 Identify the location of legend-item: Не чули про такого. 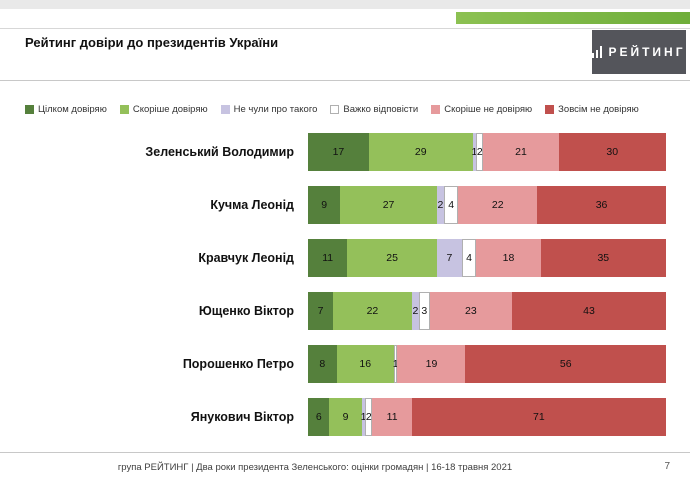
(269, 109).